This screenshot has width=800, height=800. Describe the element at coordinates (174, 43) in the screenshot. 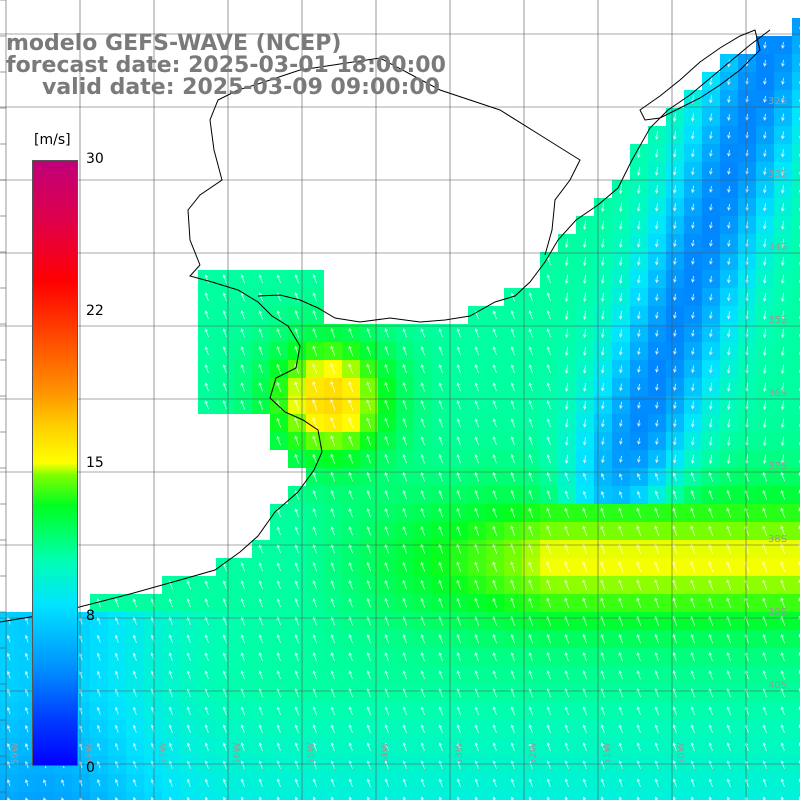

I see `title-model: modelo GEFS-WAVE (NCEP)` at that location.